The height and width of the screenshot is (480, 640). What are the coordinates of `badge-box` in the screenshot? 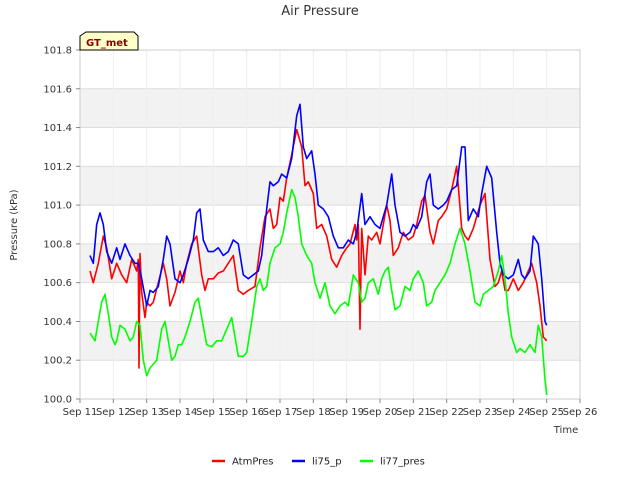 It's located at (109, 41).